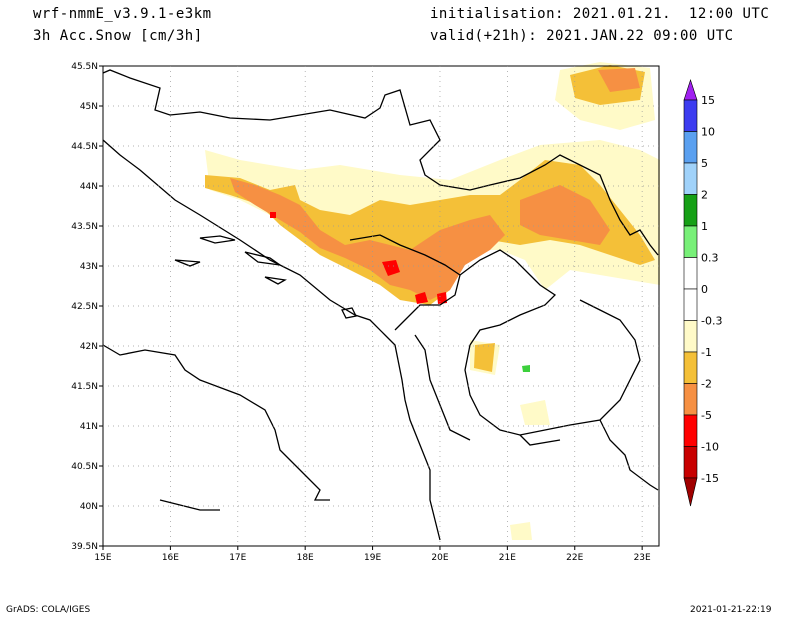  I want to click on colorbar-label: 5, so click(704, 163).